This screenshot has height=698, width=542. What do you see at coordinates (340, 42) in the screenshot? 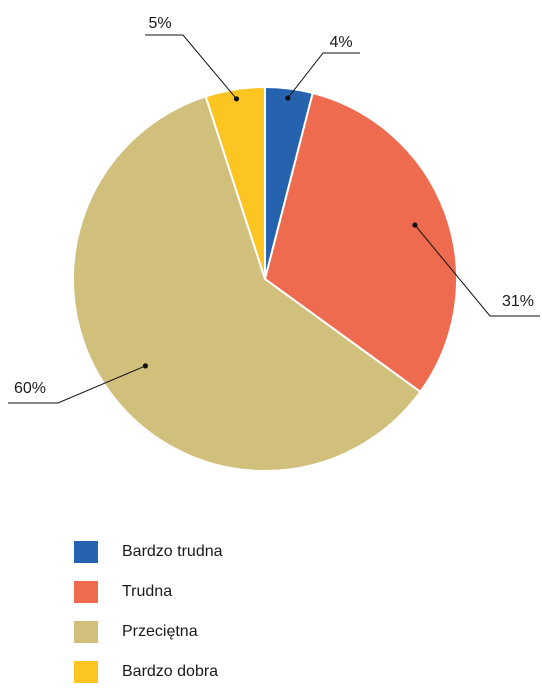
I see `slice-value-label: 4%` at bounding box center [340, 42].